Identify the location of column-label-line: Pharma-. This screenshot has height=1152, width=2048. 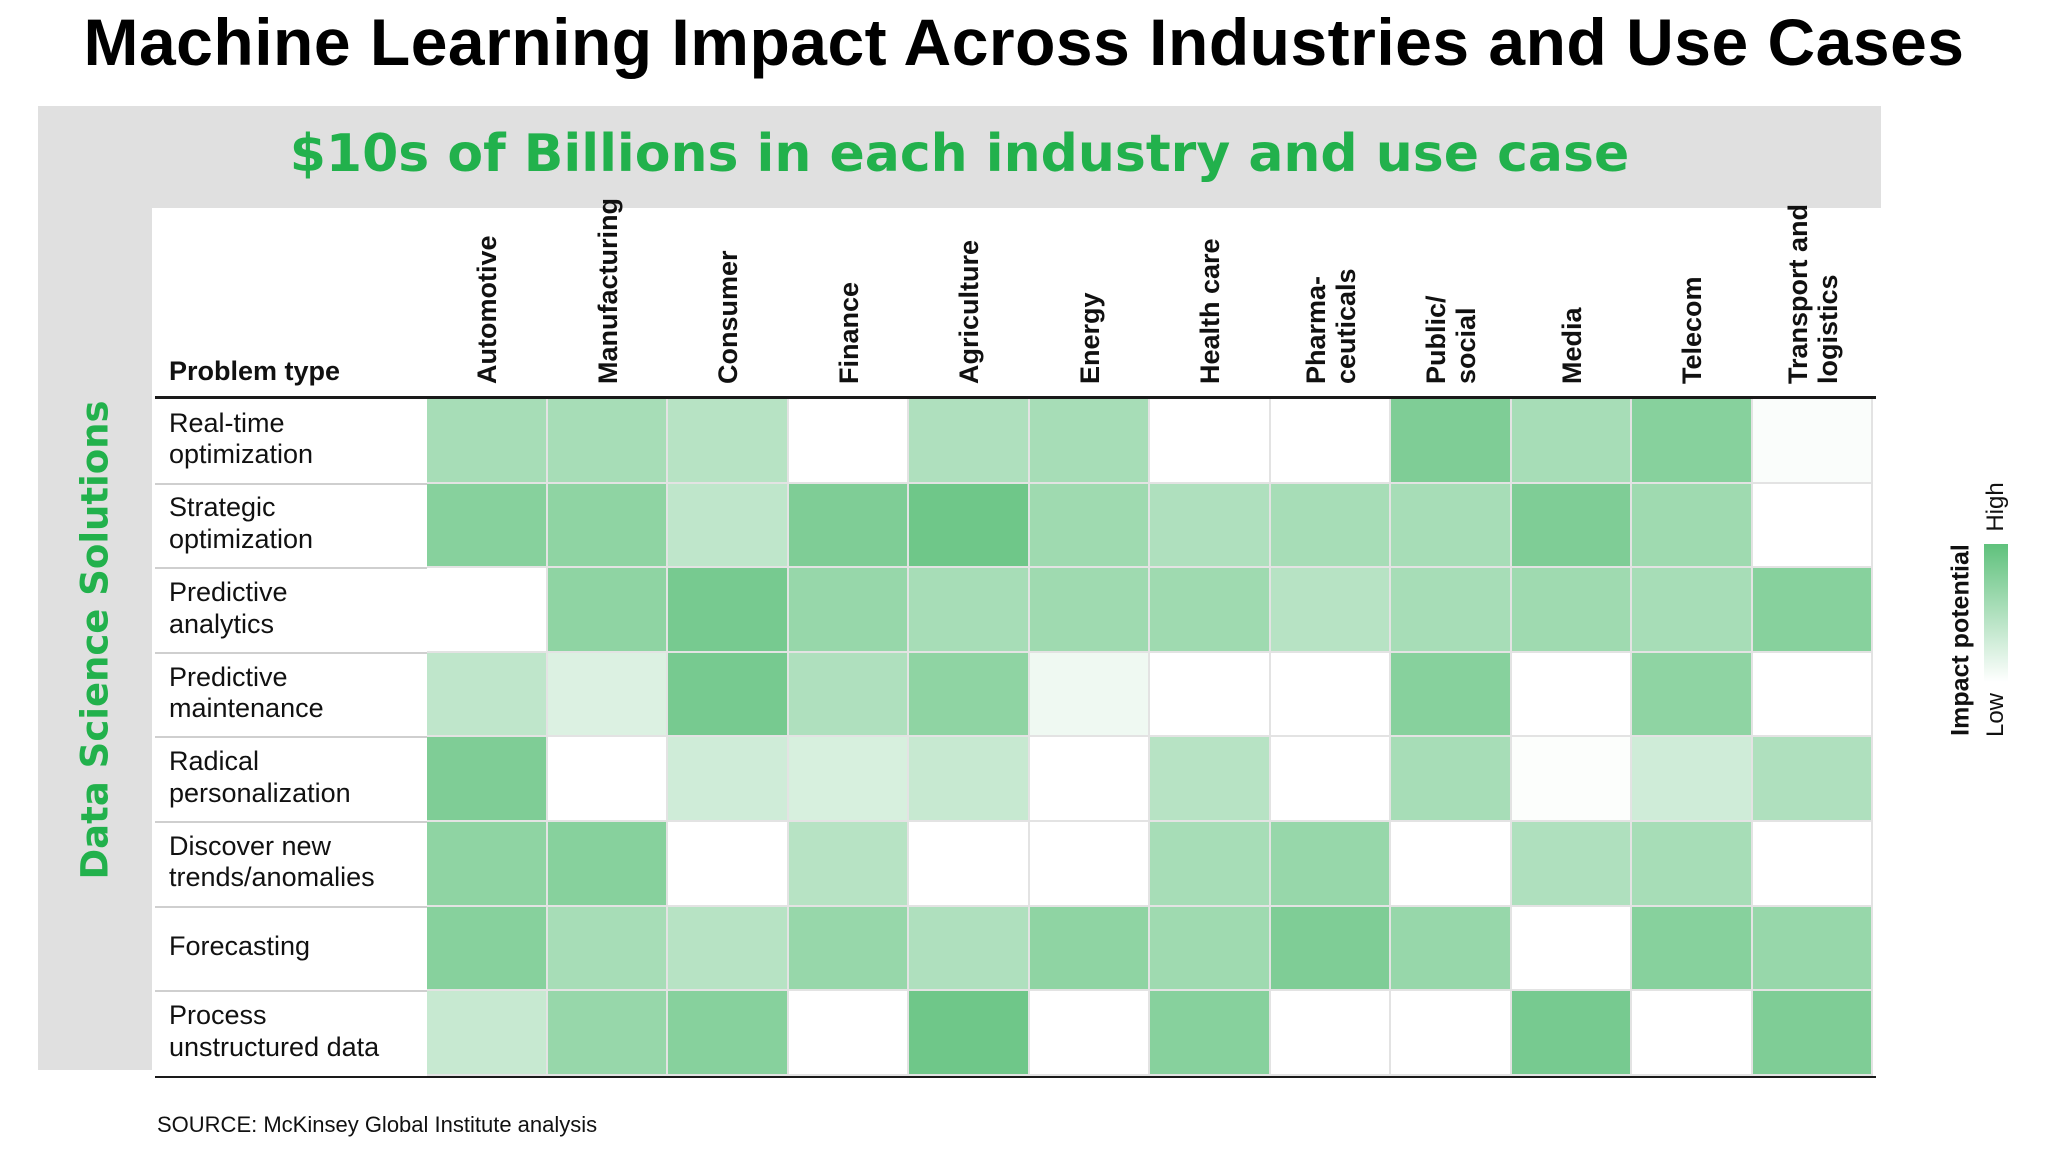
(1315, 329).